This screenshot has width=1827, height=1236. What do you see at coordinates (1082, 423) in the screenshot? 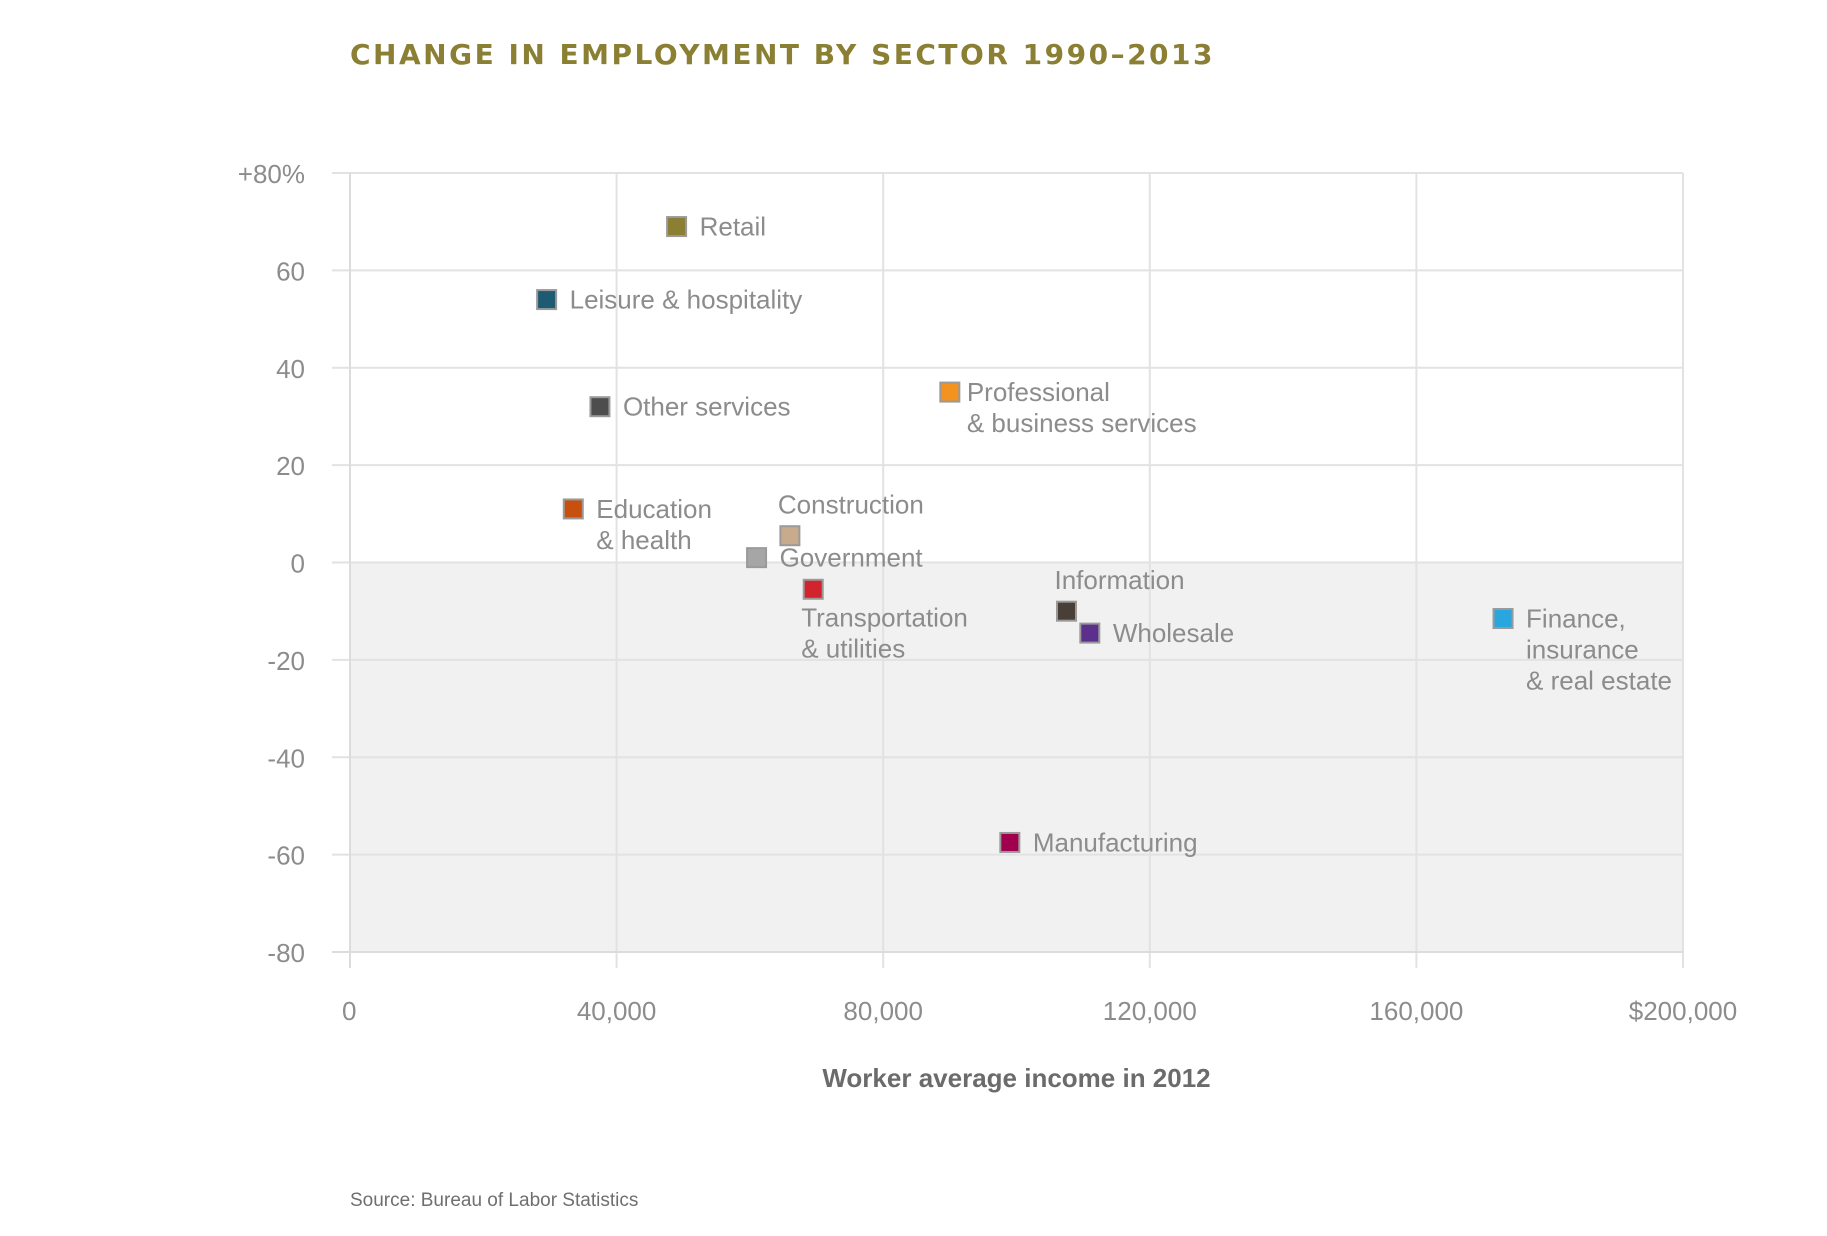
I see `label-line: & business services` at bounding box center [1082, 423].